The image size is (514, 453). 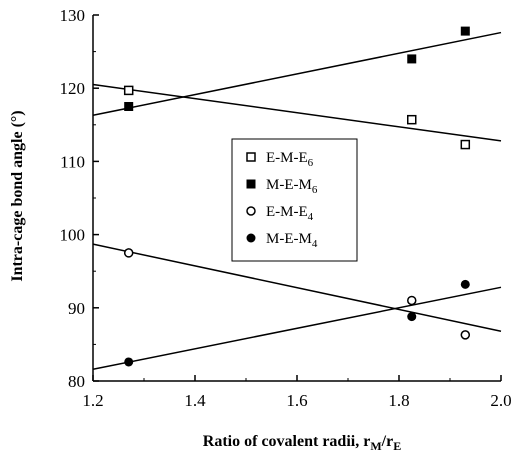 I want to click on legend-marker-filled-circle, so click(x=251, y=238).